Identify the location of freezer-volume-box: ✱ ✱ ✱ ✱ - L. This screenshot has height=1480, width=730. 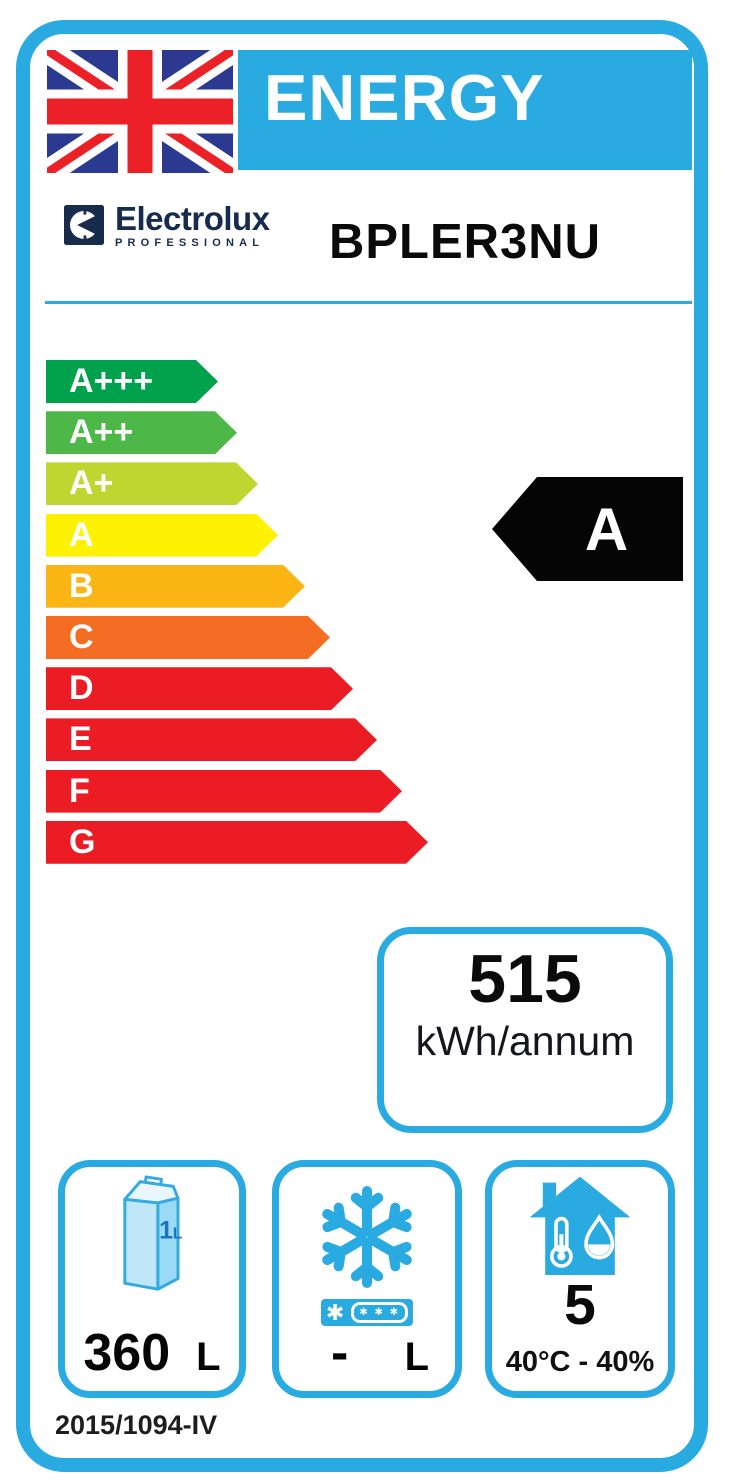
(367, 1279).